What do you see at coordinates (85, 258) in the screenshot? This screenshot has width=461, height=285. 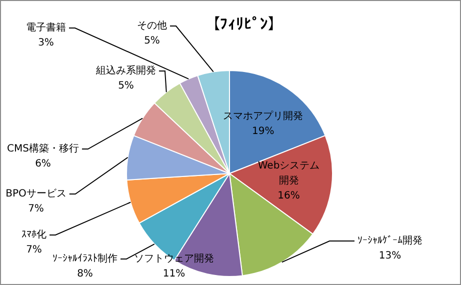 I see `slice-label: ｿｰｼｬﾙｲﾗｽﾄ制作` at bounding box center [85, 258].